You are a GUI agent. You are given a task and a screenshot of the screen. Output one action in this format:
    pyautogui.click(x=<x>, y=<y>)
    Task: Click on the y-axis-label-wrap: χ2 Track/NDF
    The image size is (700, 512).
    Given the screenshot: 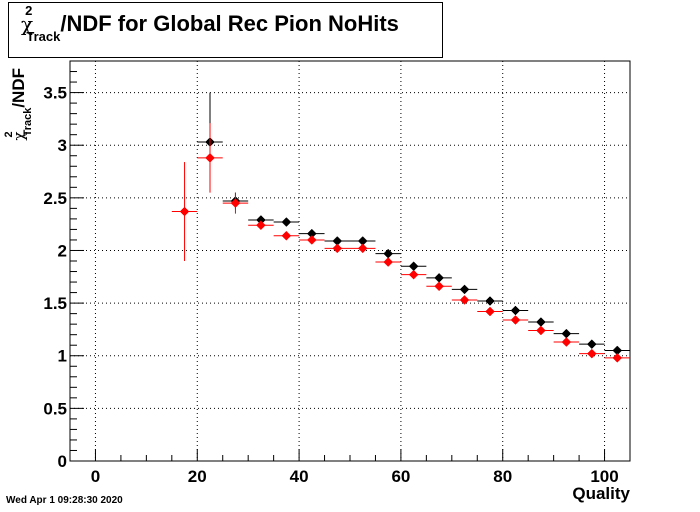 What is the action you would take?
    pyautogui.click(x=23, y=118)
    